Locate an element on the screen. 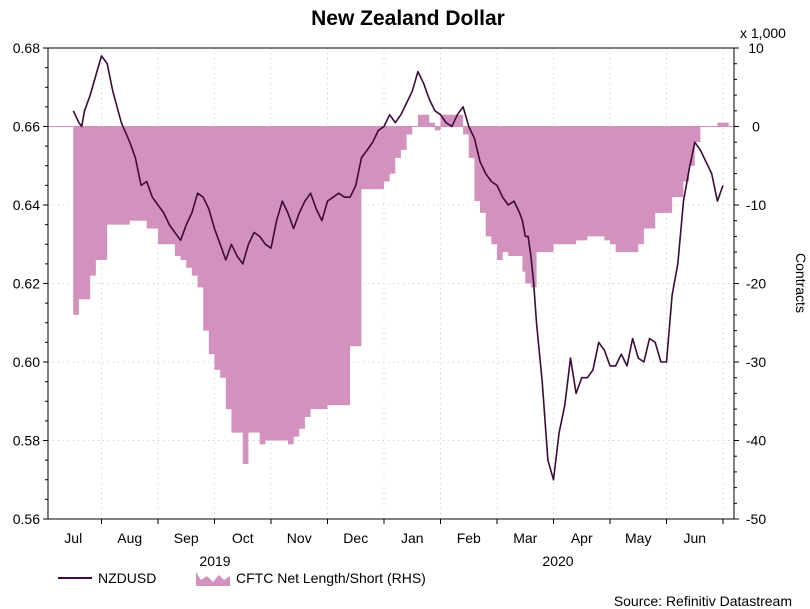 Image resolution: width=810 pixels, height=609 pixels. year-label: 2019 is located at coordinates (214, 561).